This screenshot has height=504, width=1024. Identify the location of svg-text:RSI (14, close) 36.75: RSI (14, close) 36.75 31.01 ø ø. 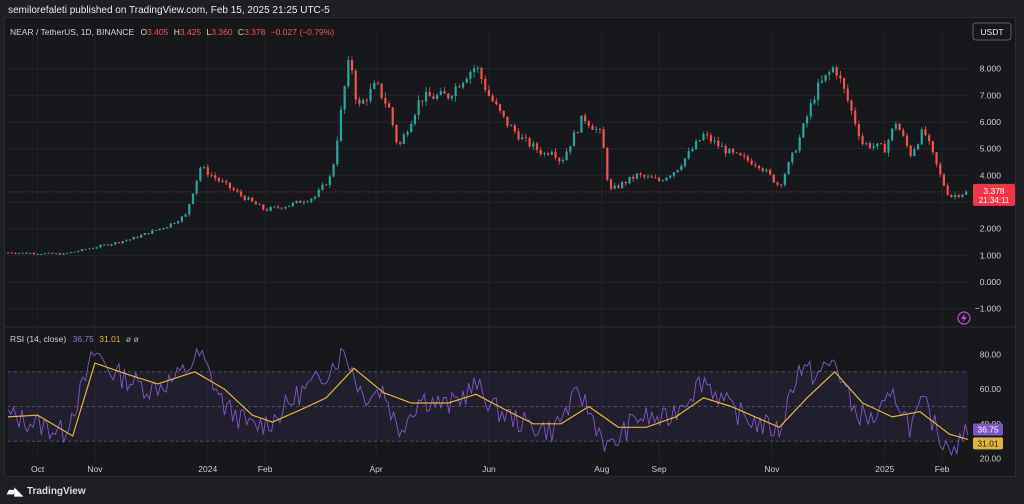
(74, 339).